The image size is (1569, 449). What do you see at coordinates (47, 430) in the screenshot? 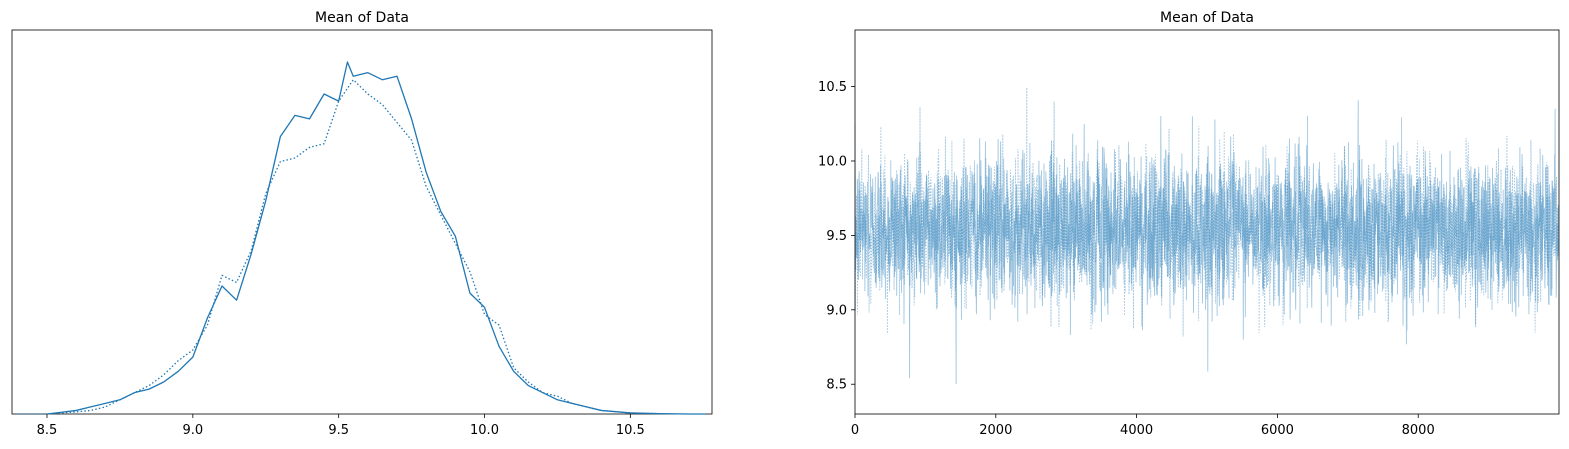
I see `density-x-tick-label: 8.5` at bounding box center [47, 430].